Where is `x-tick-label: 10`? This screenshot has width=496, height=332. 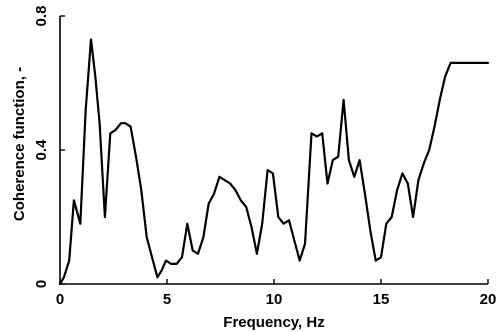 x-tick-label: 10 is located at coordinates (274, 299).